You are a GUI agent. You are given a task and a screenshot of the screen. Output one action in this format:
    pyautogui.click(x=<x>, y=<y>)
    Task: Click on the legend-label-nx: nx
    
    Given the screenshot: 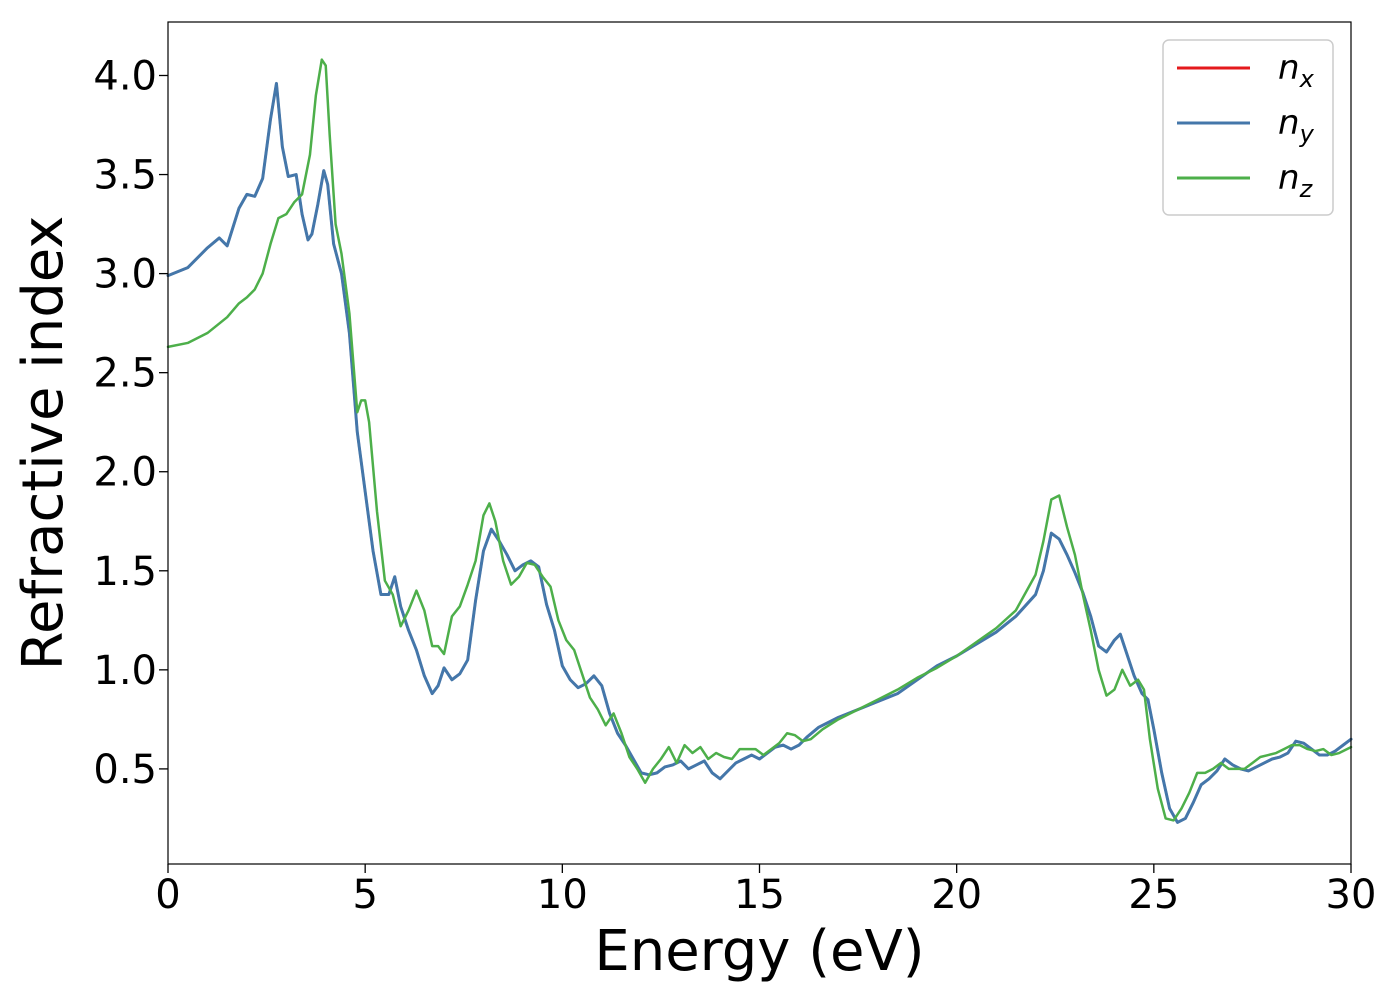 What is the action you would take?
    pyautogui.click(x=1296, y=70)
    